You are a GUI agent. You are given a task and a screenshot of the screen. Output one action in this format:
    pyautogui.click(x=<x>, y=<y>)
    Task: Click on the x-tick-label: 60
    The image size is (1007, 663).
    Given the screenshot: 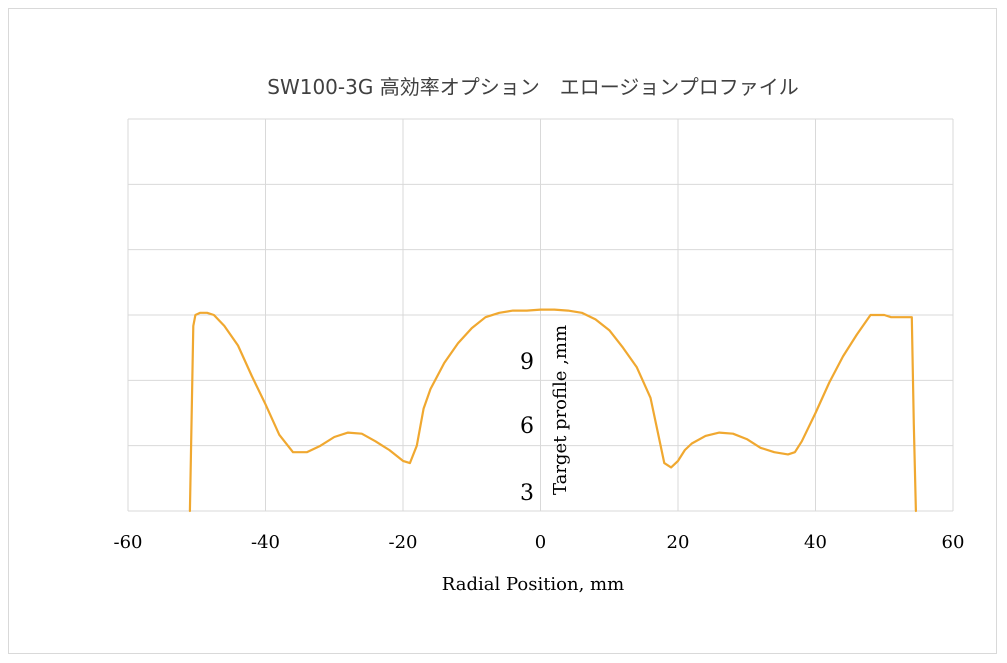 What is the action you would take?
    pyautogui.click(x=953, y=542)
    